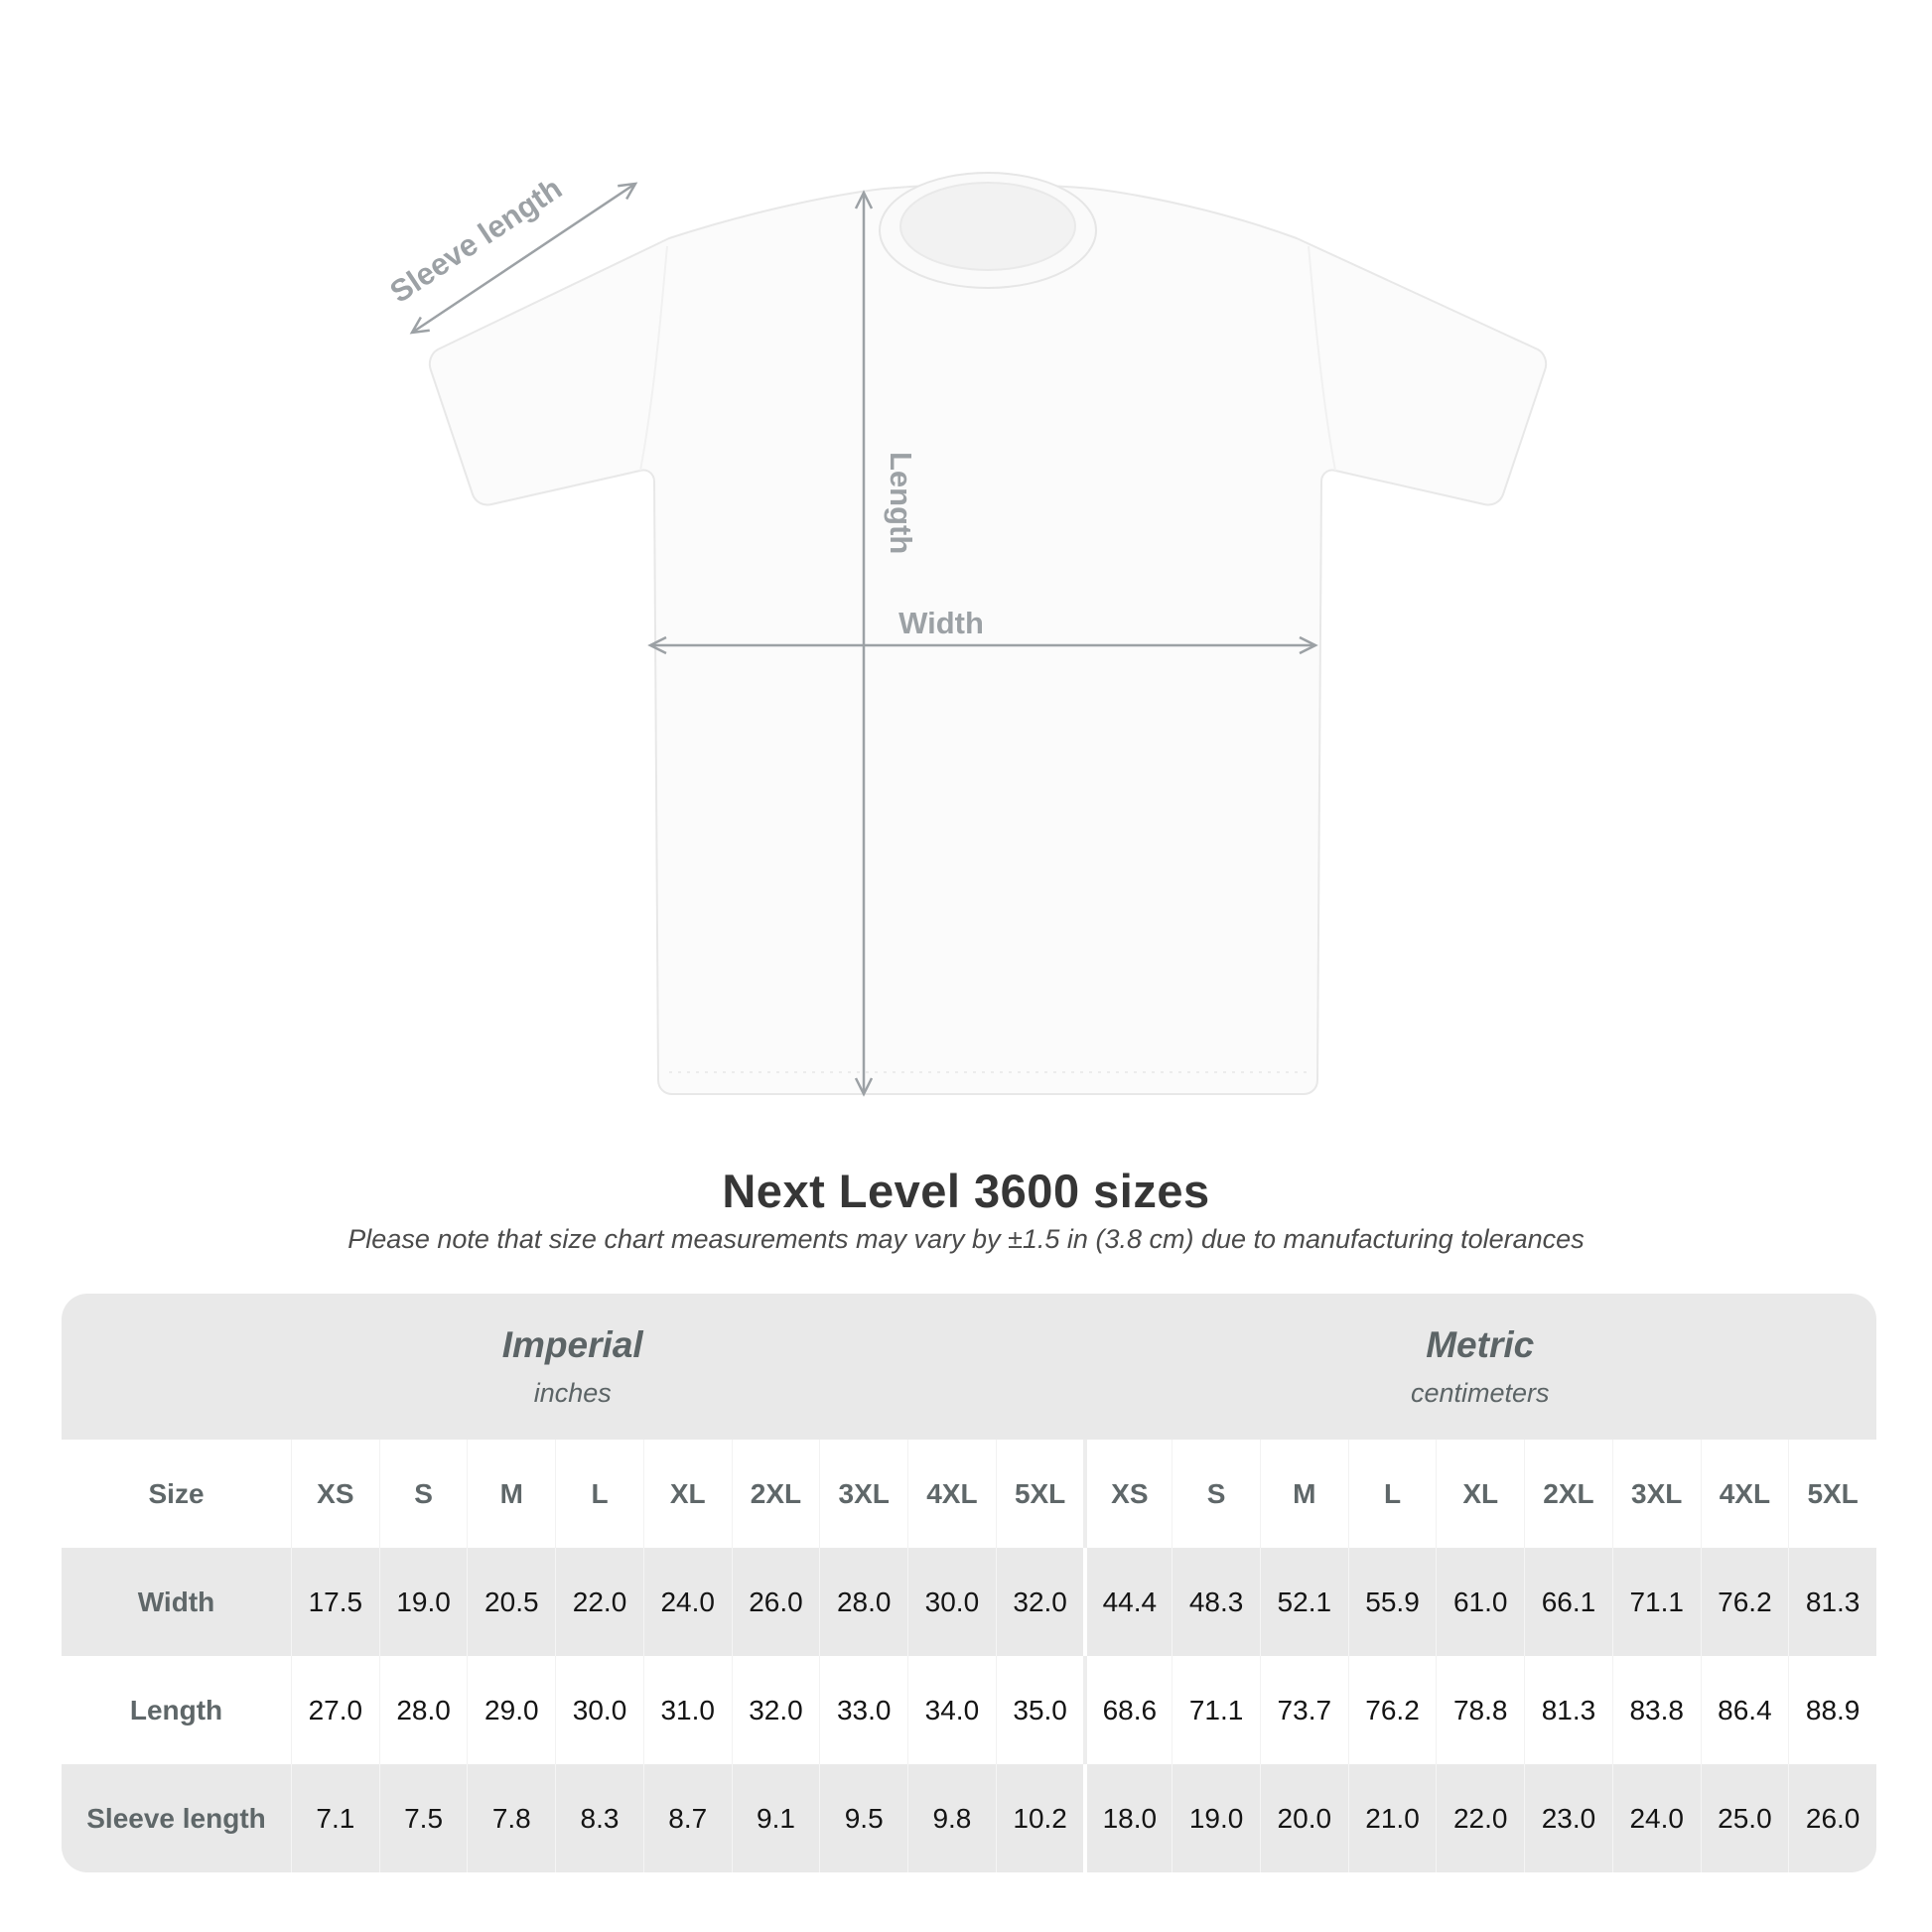 The height and width of the screenshot is (1932, 1932). Describe the element at coordinates (1568, 1818) in the screenshot. I see `measurement-value-cell: 23.0` at that location.